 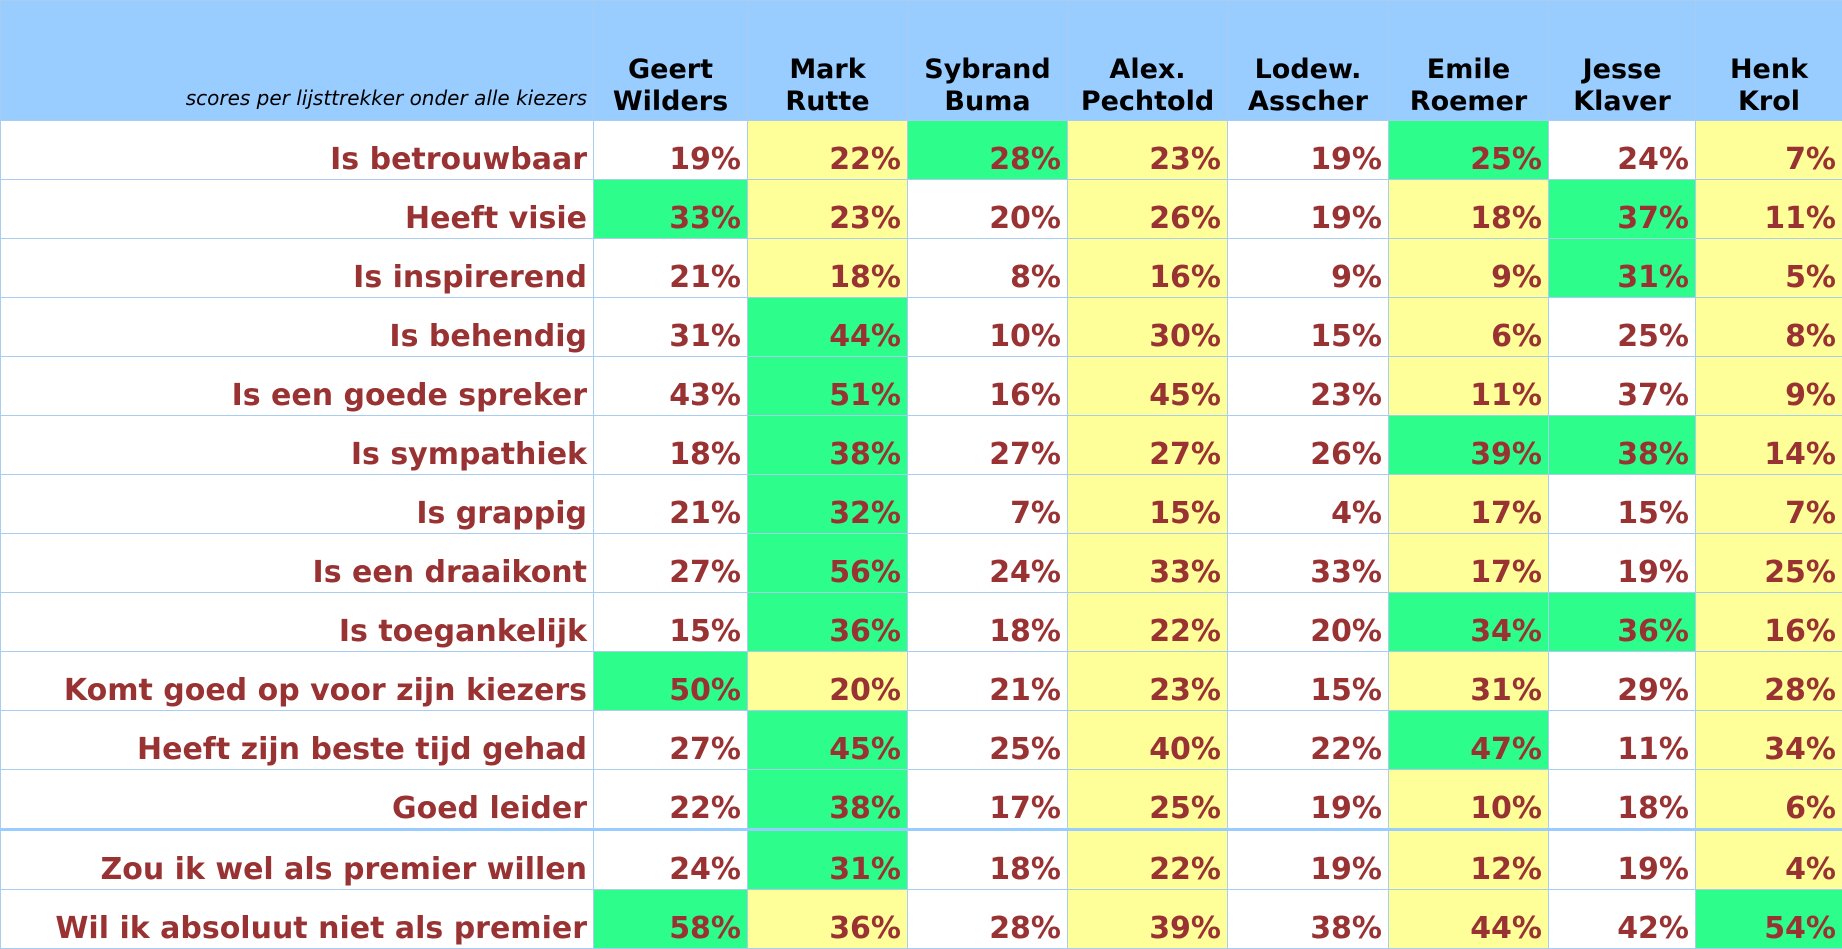 I want to click on score-cell: 58%, so click(x=671, y=919).